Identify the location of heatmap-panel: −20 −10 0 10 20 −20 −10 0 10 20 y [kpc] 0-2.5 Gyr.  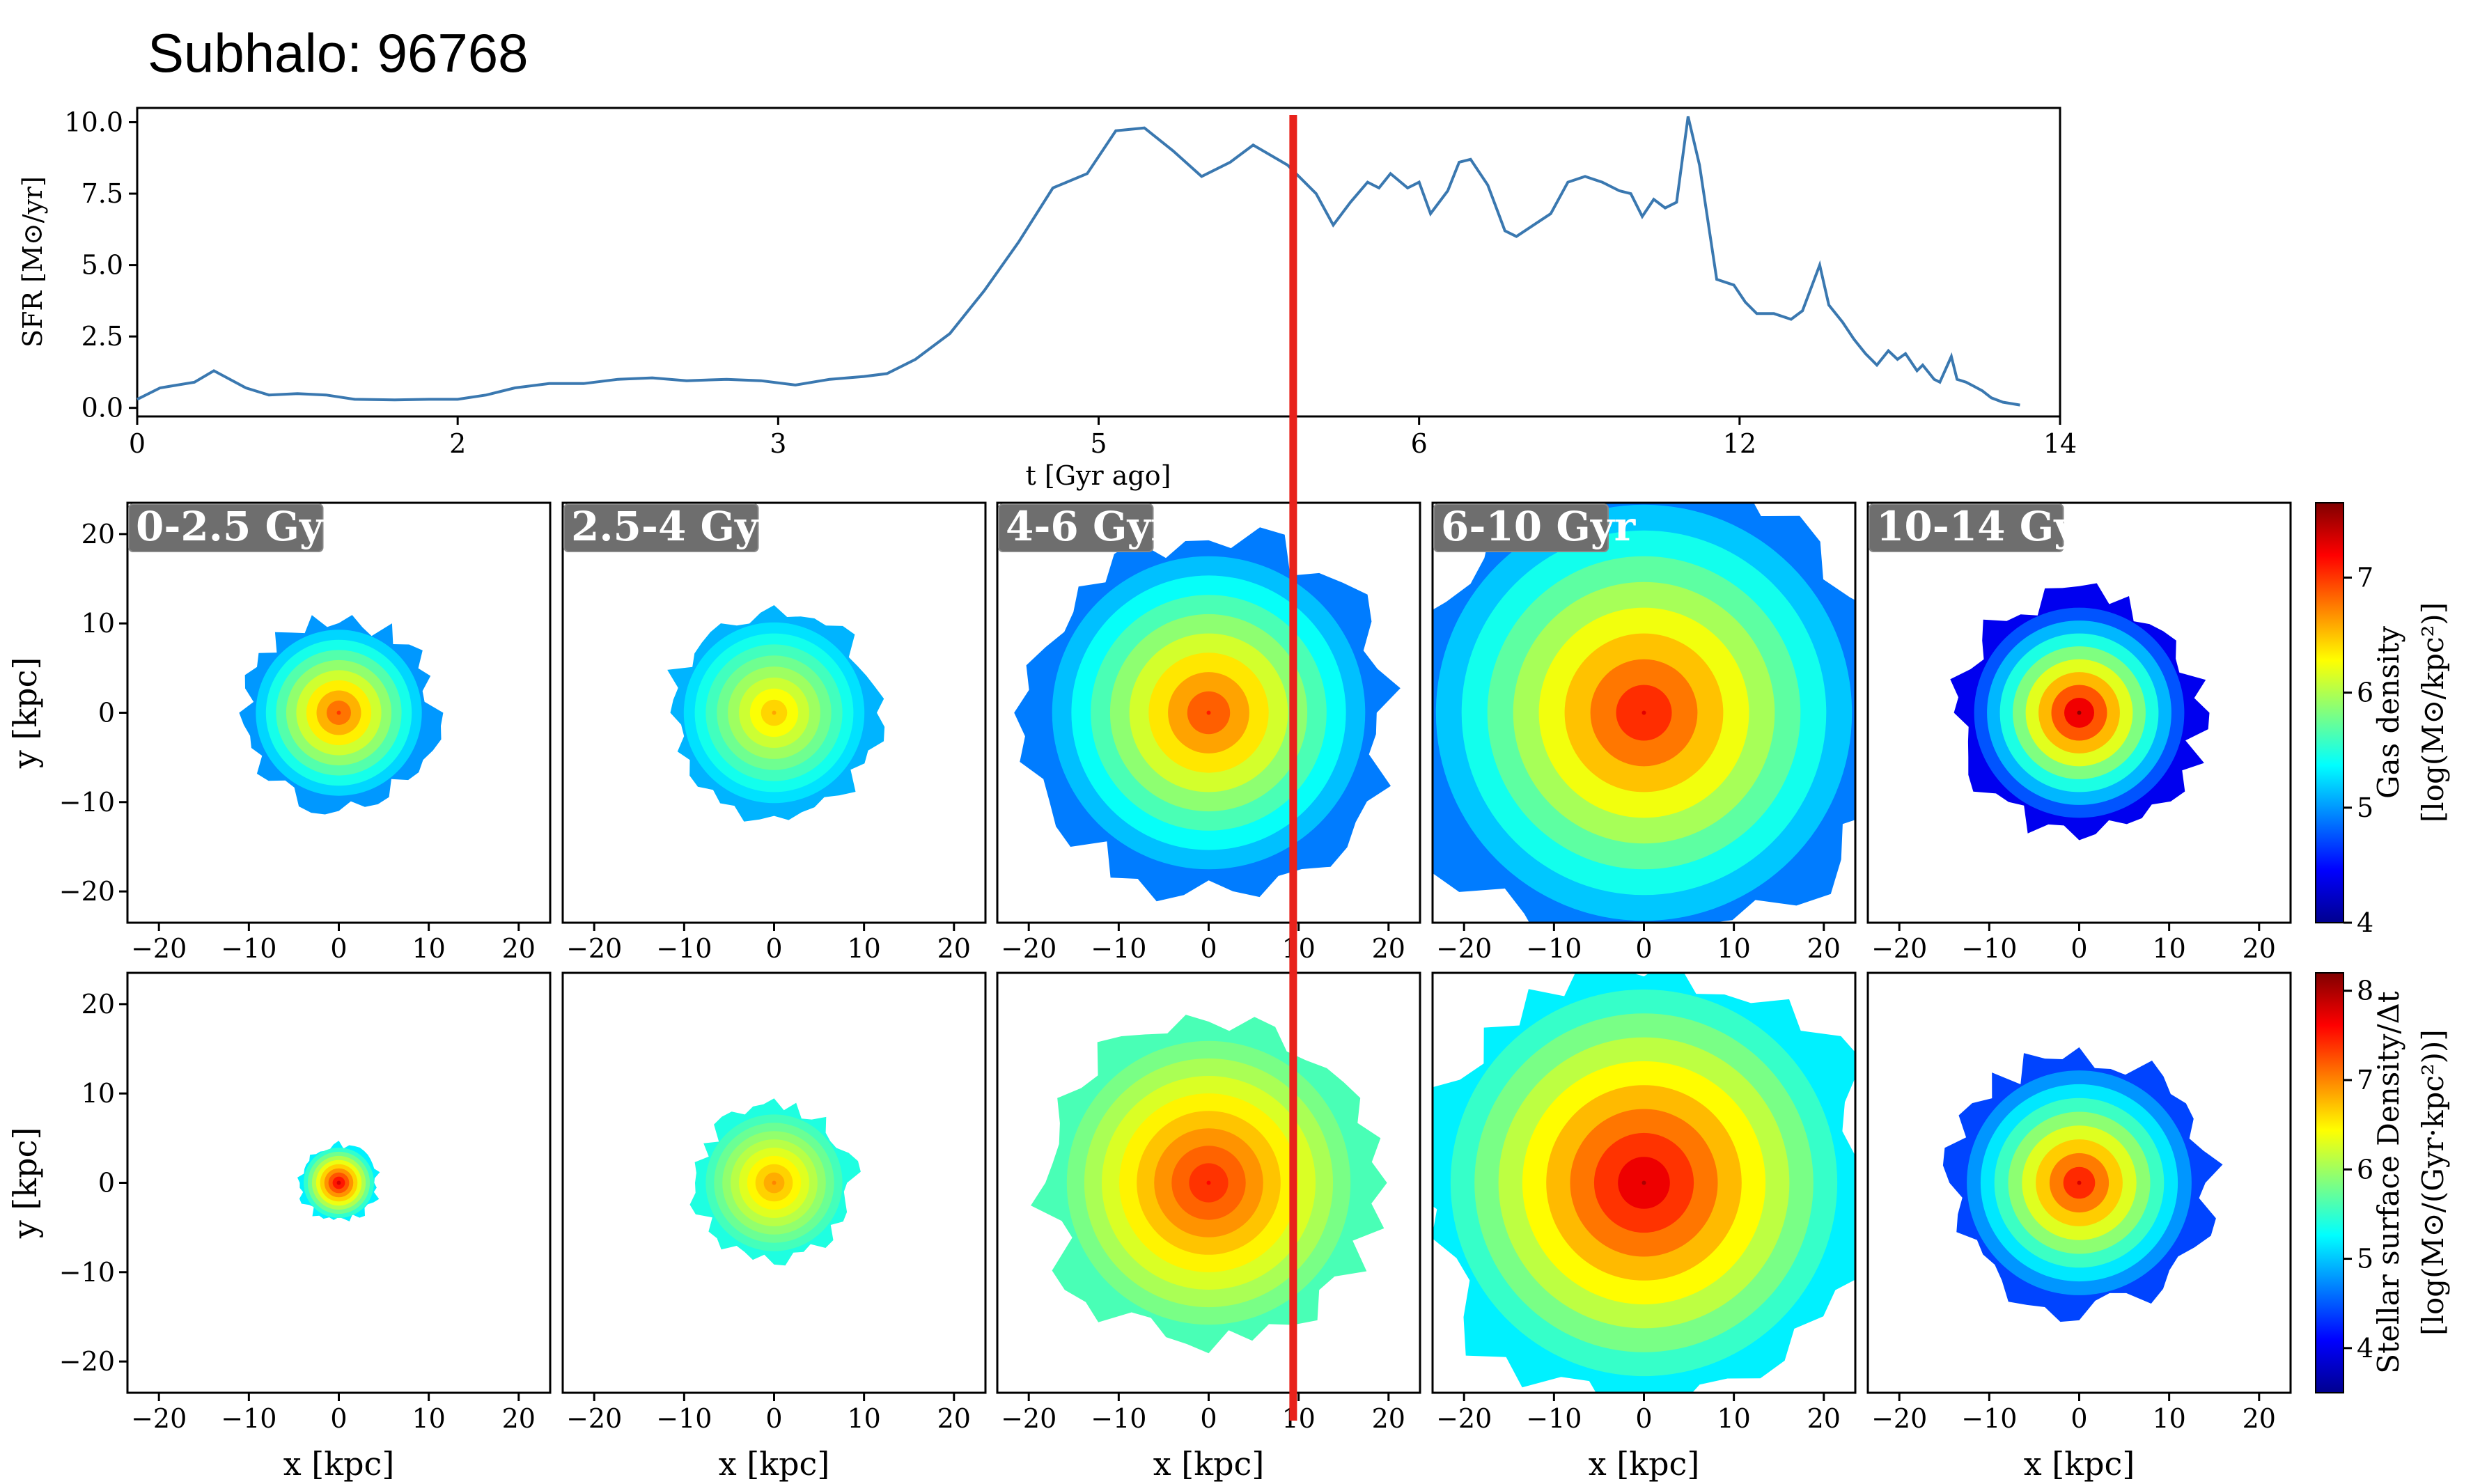
(279, 732).